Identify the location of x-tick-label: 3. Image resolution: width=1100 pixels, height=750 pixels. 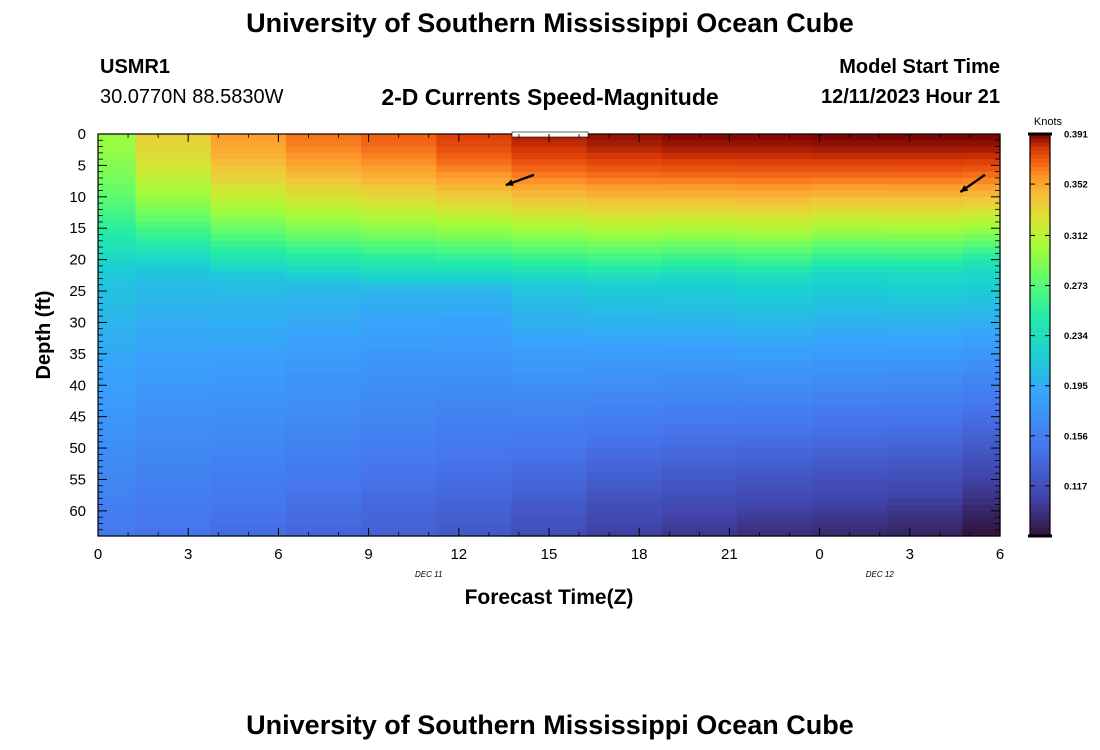
(910, 554).